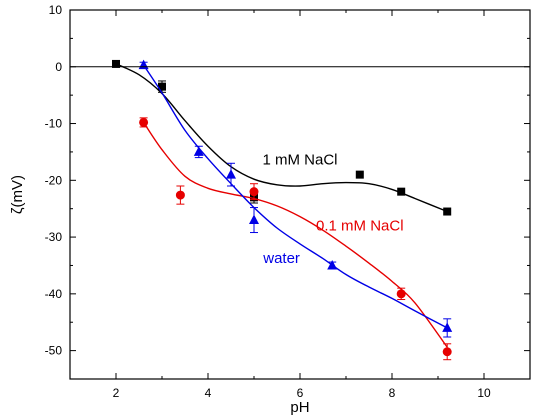  What do you see at coordinates (300, 393) in the screenshot?
I see `x-tick-label: 6` at bounding box center [300, 393].